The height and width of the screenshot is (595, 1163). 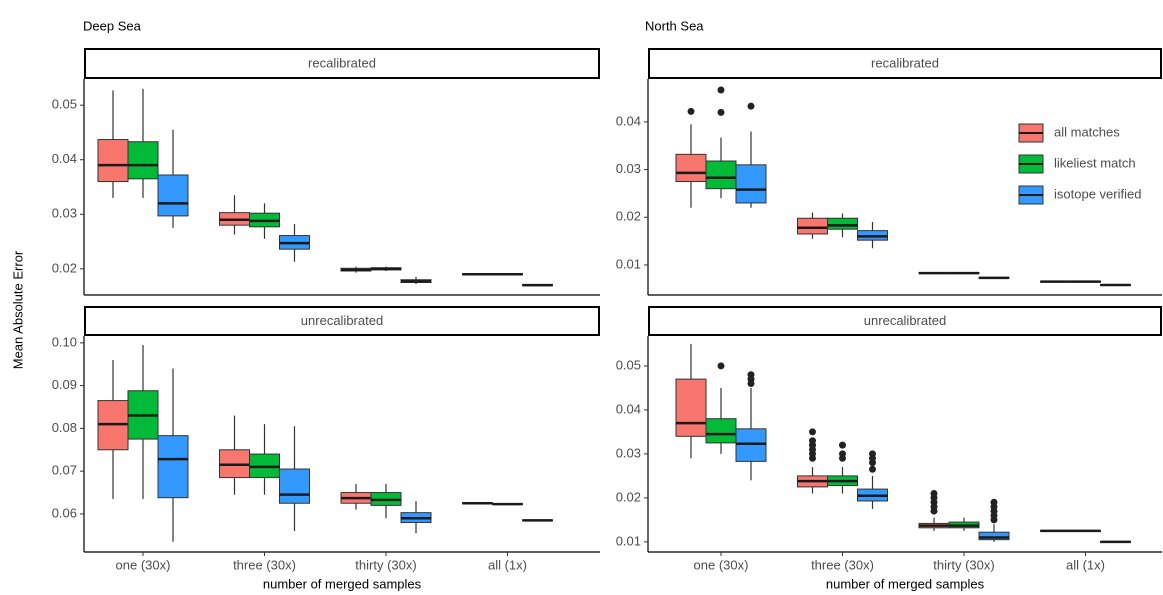 What do you see at coordinates (64, 512) in the screenshot?
I see `y-tick-label: 0.06` at bounding box center [64, 512].